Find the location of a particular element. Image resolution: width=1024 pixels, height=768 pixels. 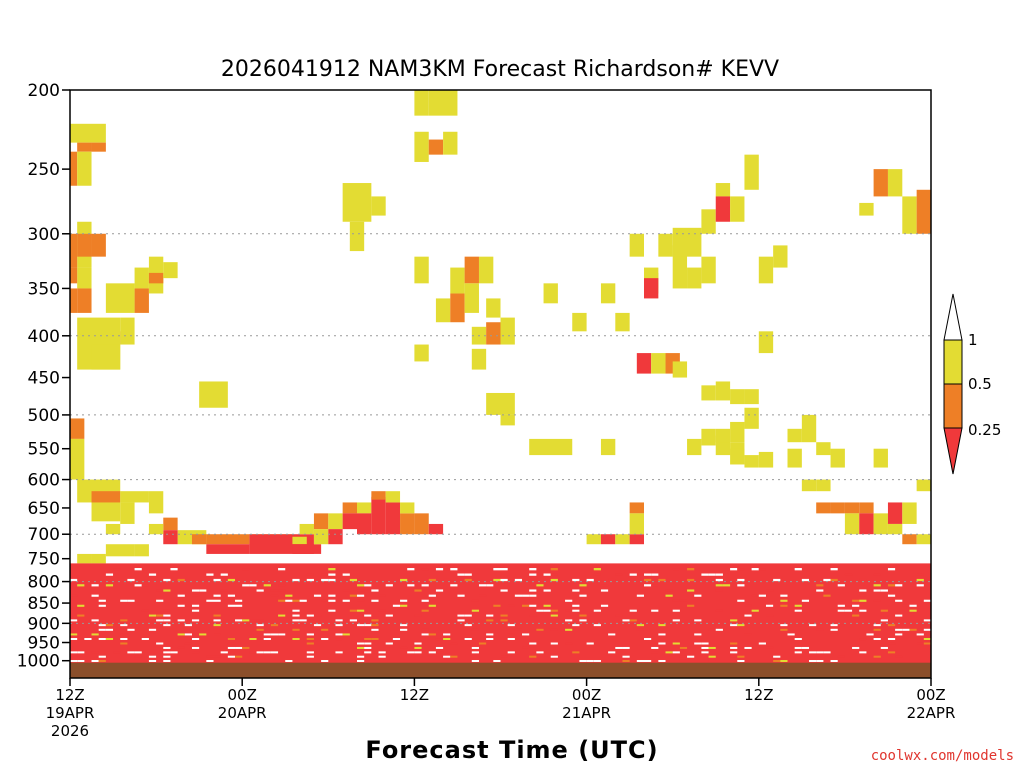

y-tick-label: 200 is located at coordinates (44, 91).